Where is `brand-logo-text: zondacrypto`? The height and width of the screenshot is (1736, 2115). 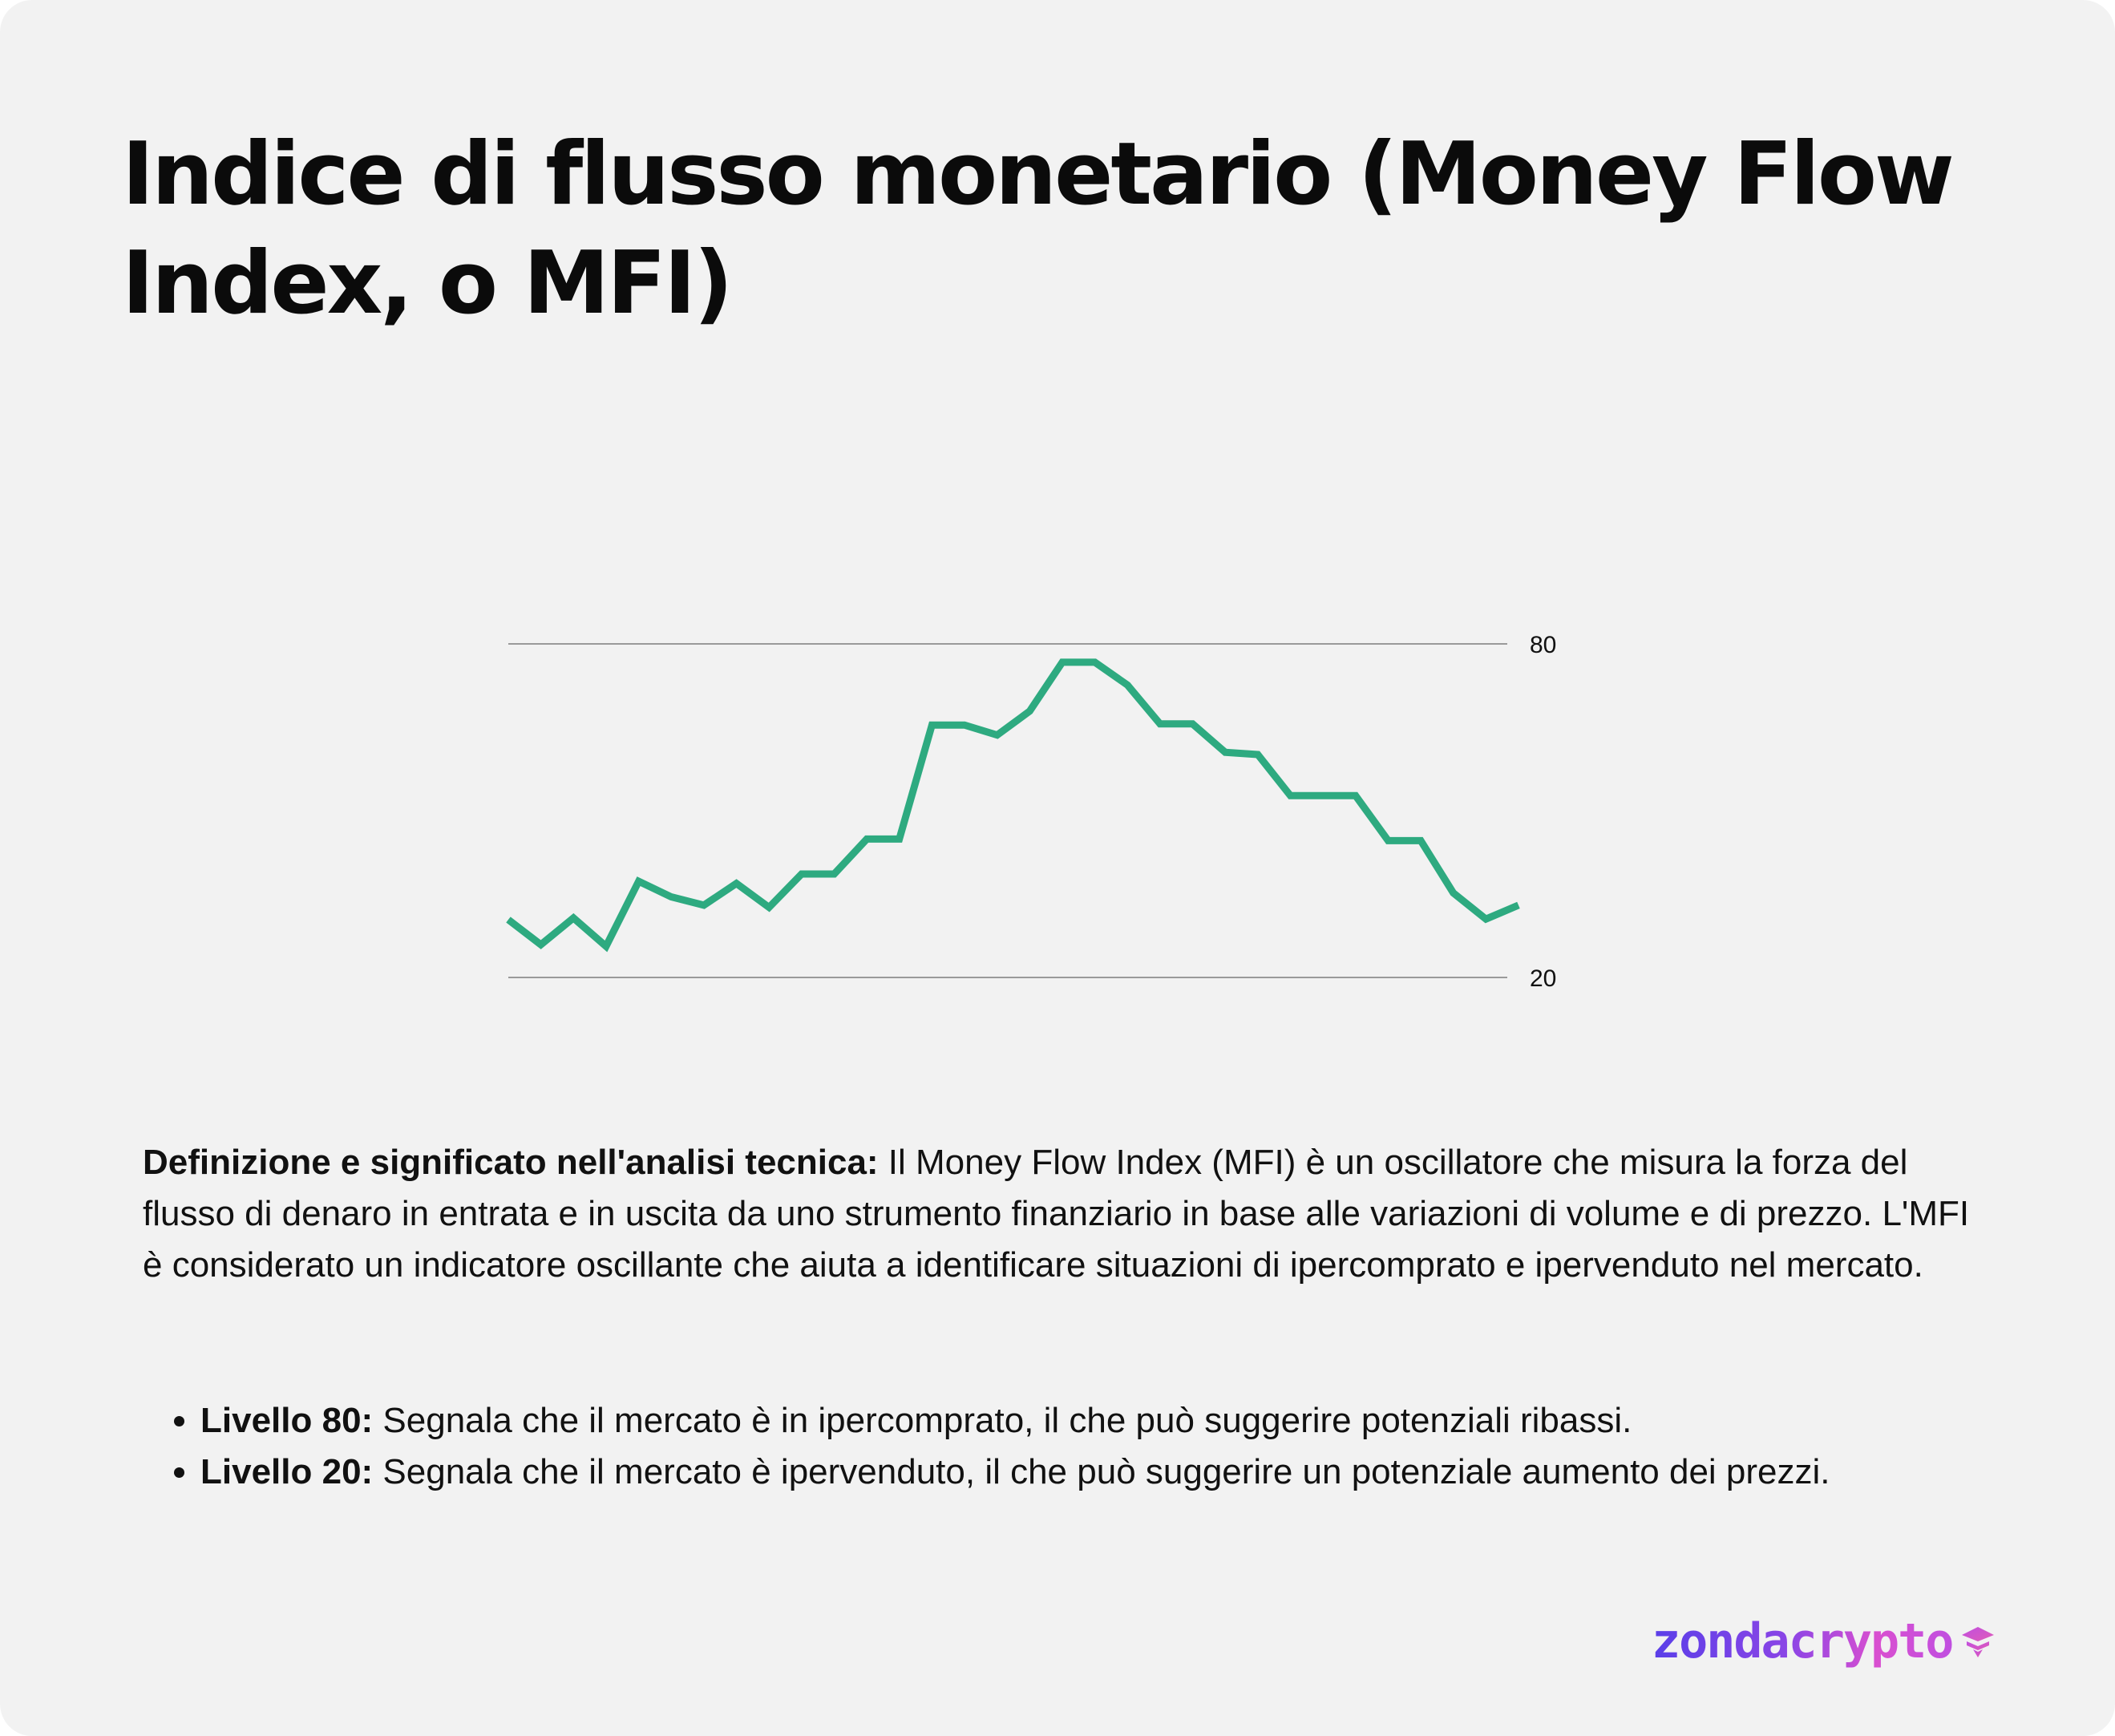
brand-logo-text: zondacrypto is located at coordinates (1803, 1641).